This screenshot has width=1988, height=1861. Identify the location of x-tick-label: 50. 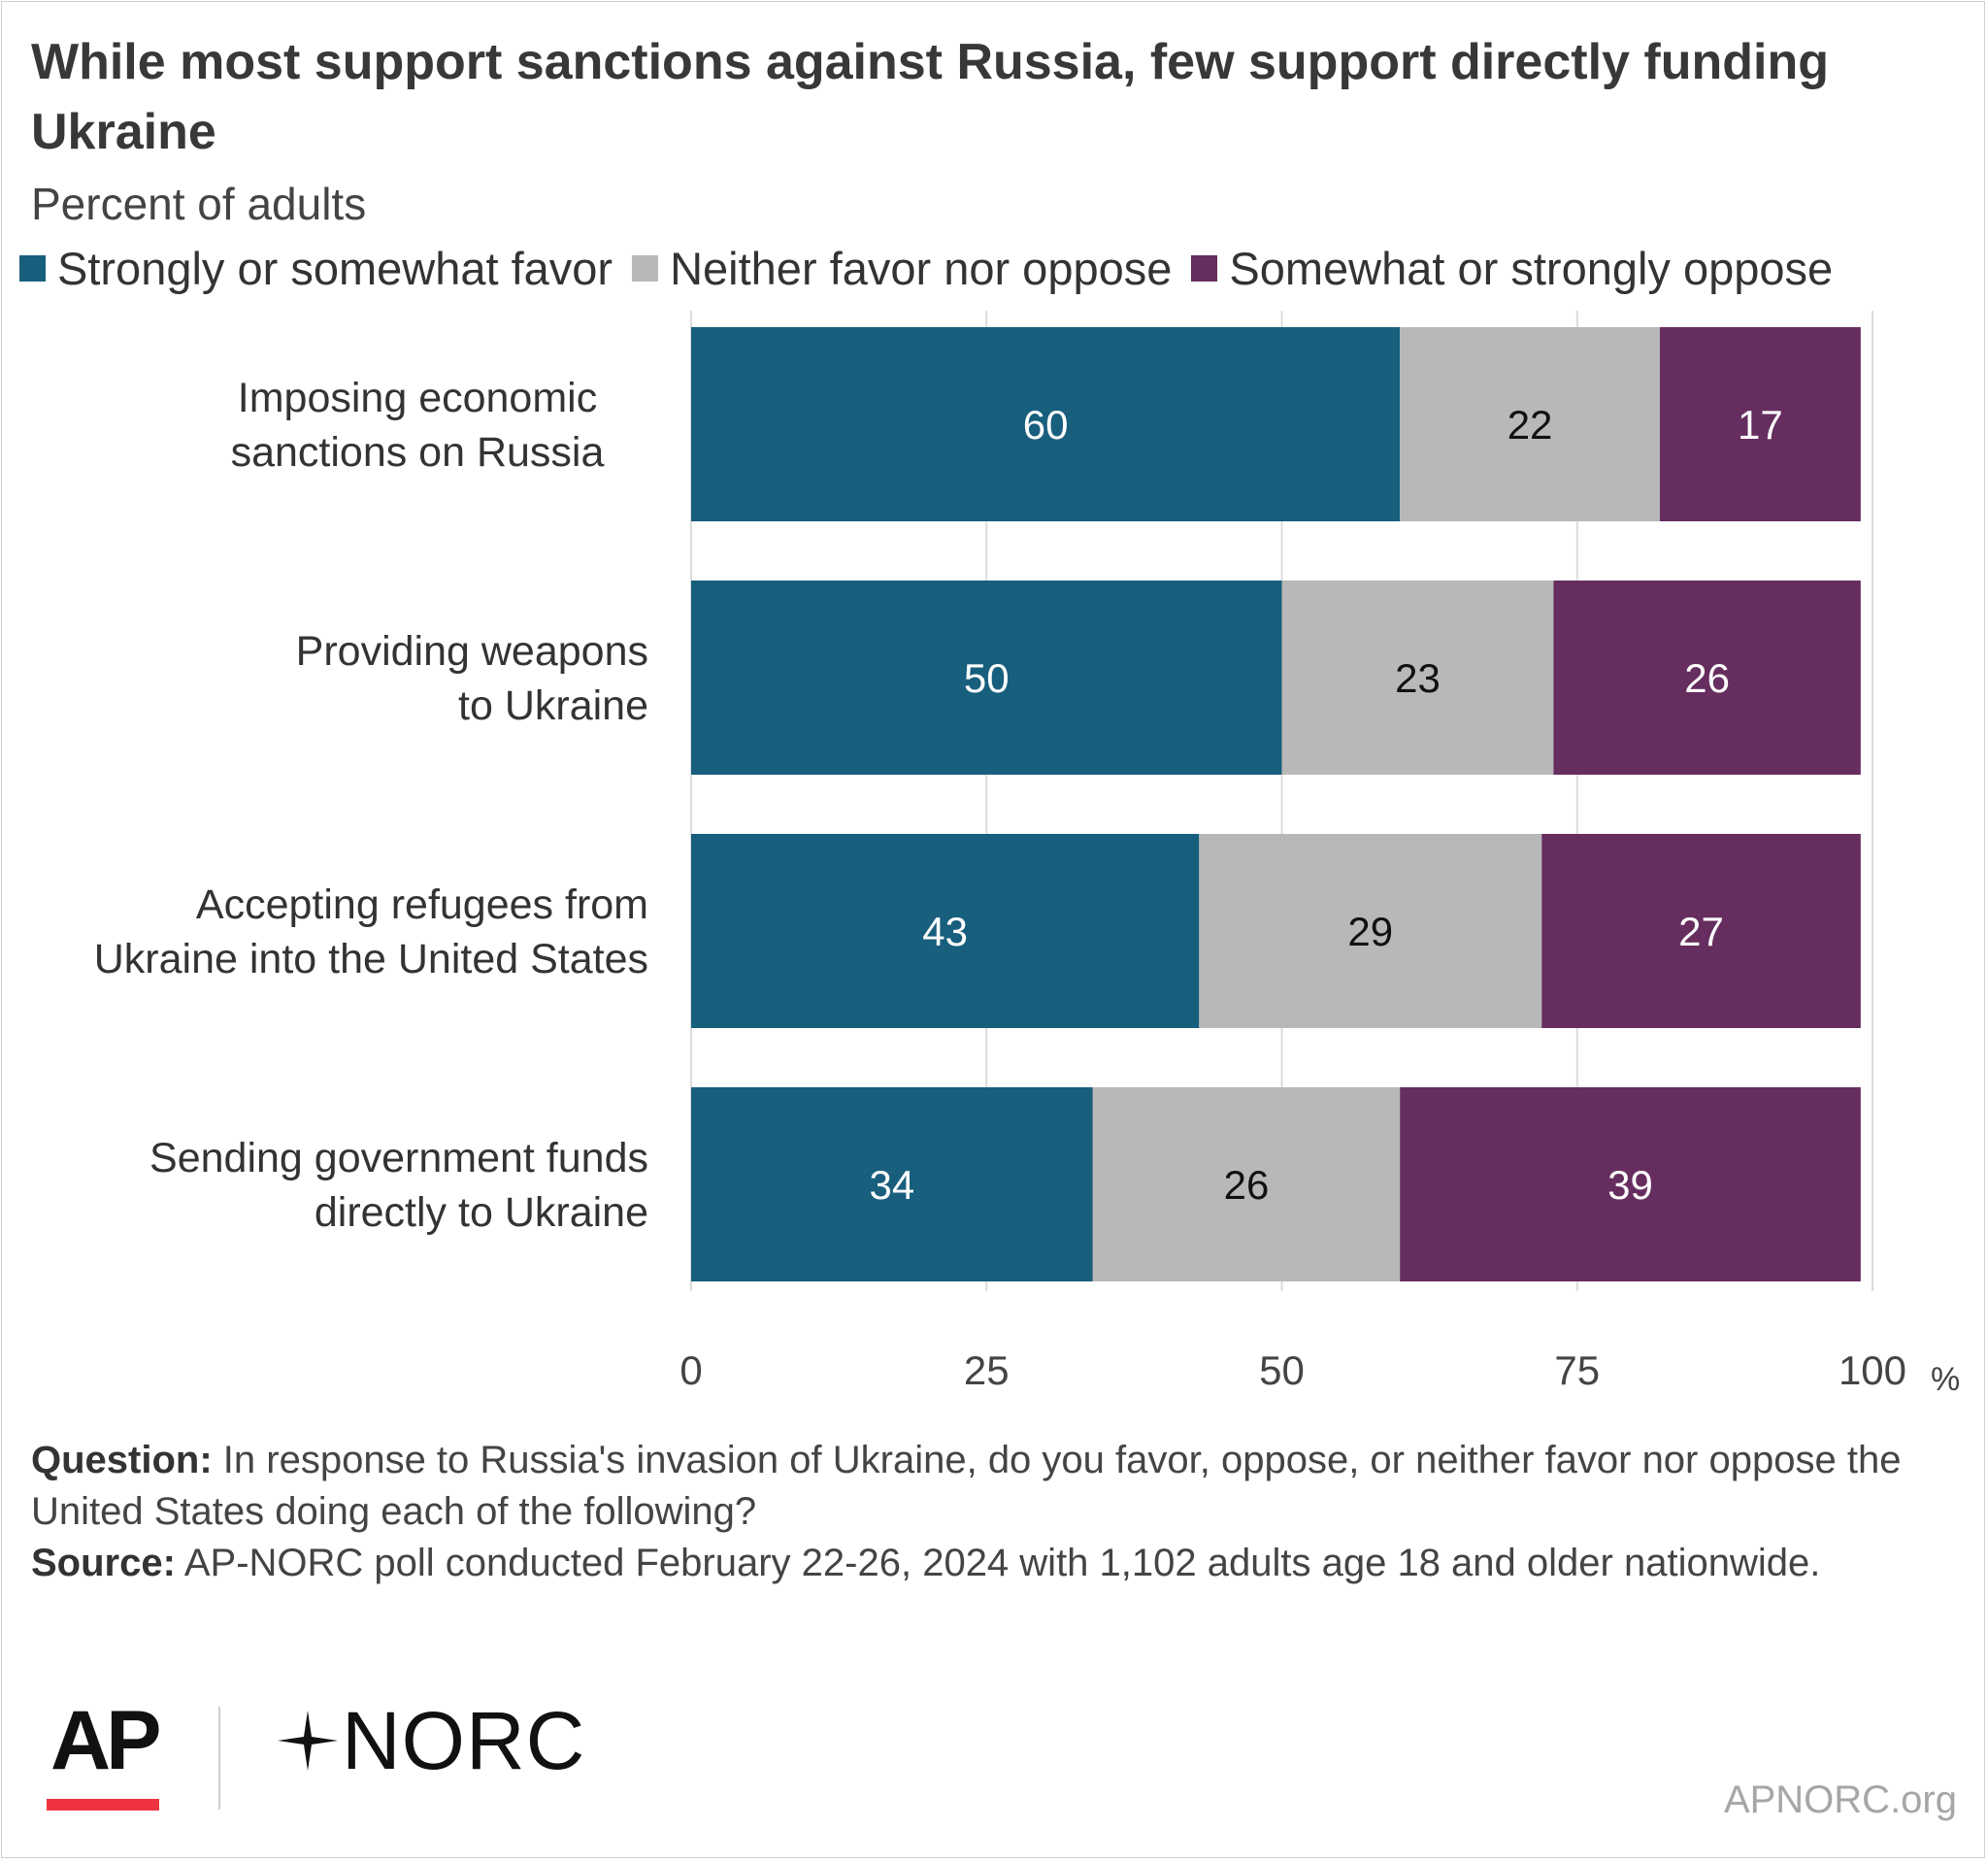
(1282, 1370).